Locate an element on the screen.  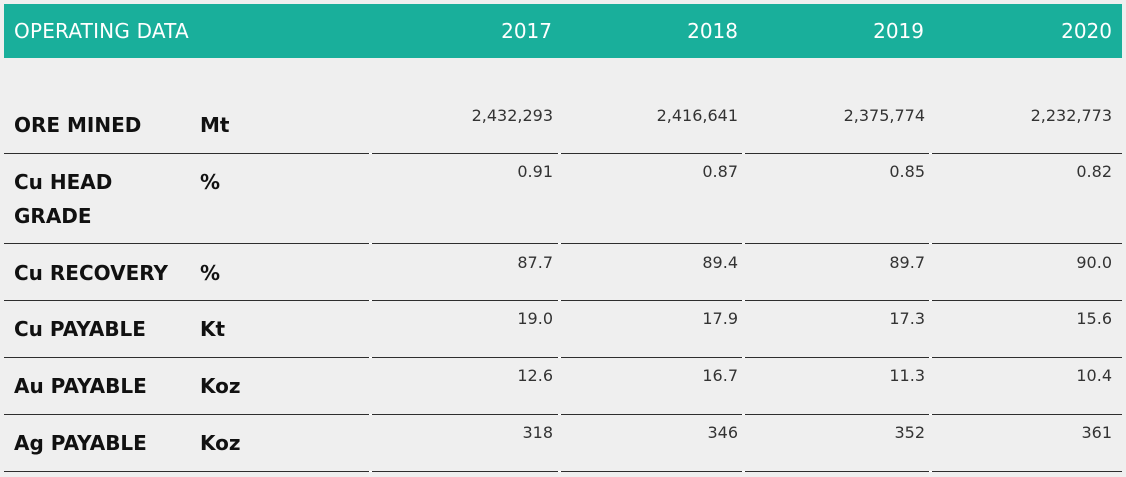
cell-2020: 15.6 is located at coordinates (1094, 318).